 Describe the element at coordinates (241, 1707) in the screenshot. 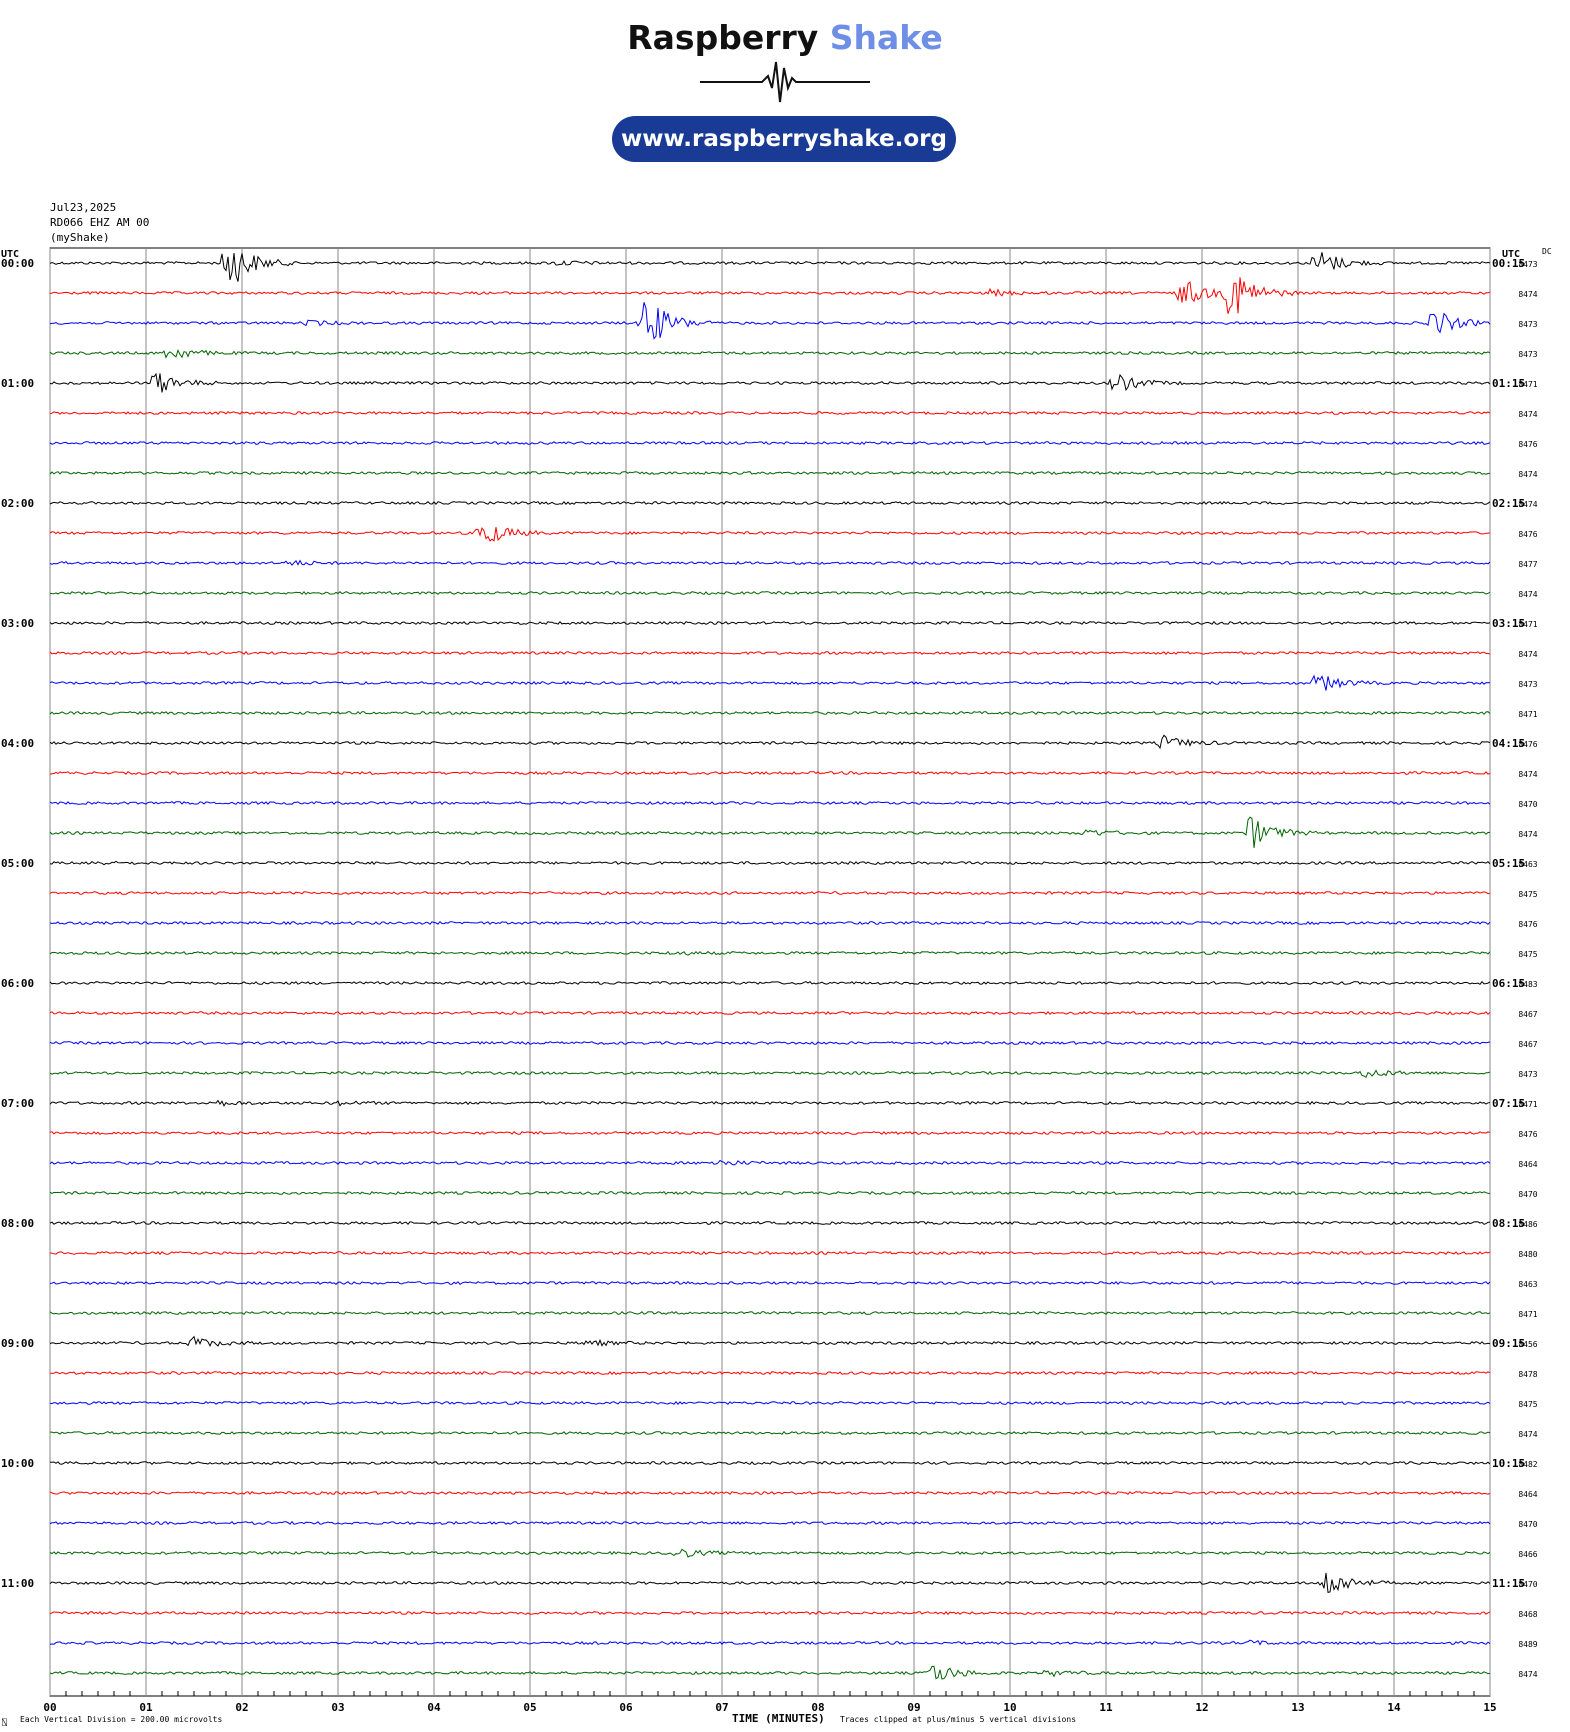

I see `x-tick-label-02: 02` at that location.